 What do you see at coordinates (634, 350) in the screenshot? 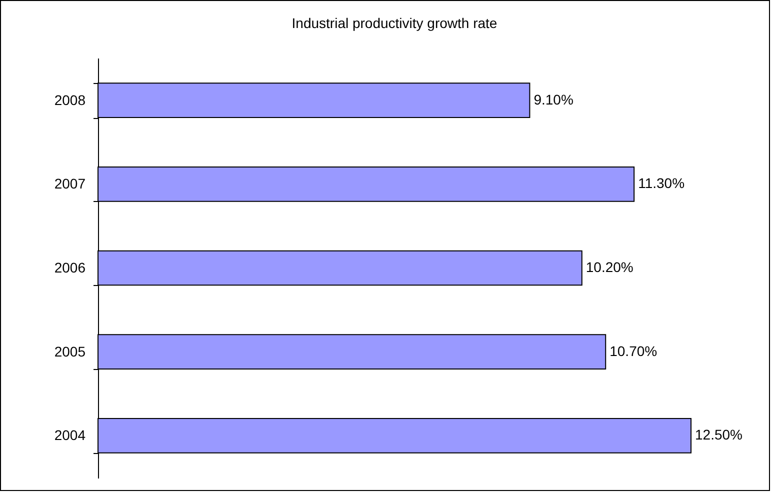
I see `data-label: 10.70%` at bounding box center [634, 350].